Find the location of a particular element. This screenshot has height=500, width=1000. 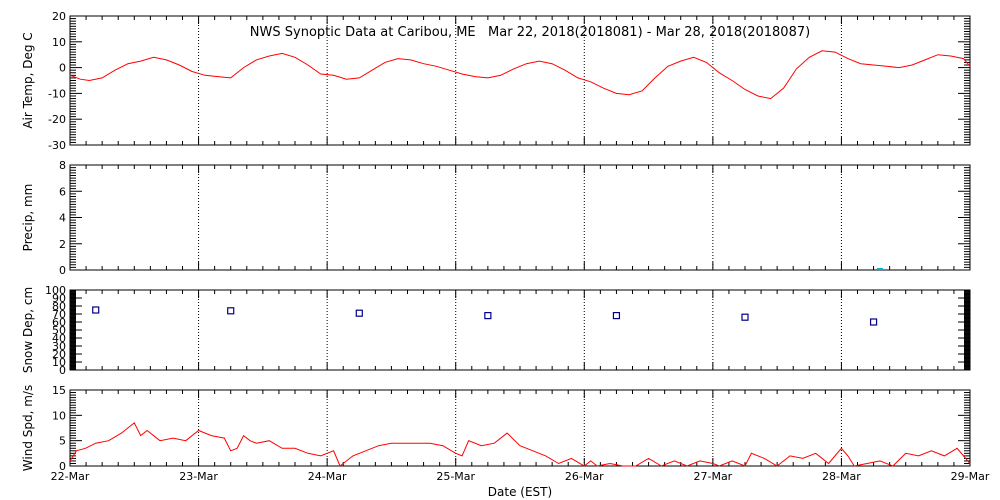

y-tick-label: -30 is located at coordinates (57, 145).